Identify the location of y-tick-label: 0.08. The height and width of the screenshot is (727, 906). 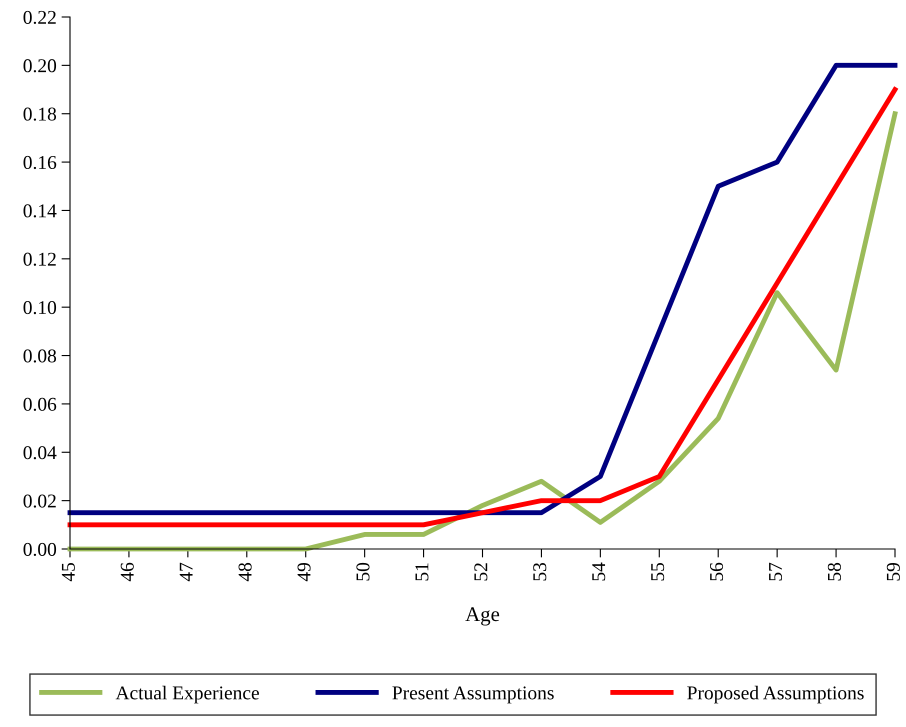
(40, 356).